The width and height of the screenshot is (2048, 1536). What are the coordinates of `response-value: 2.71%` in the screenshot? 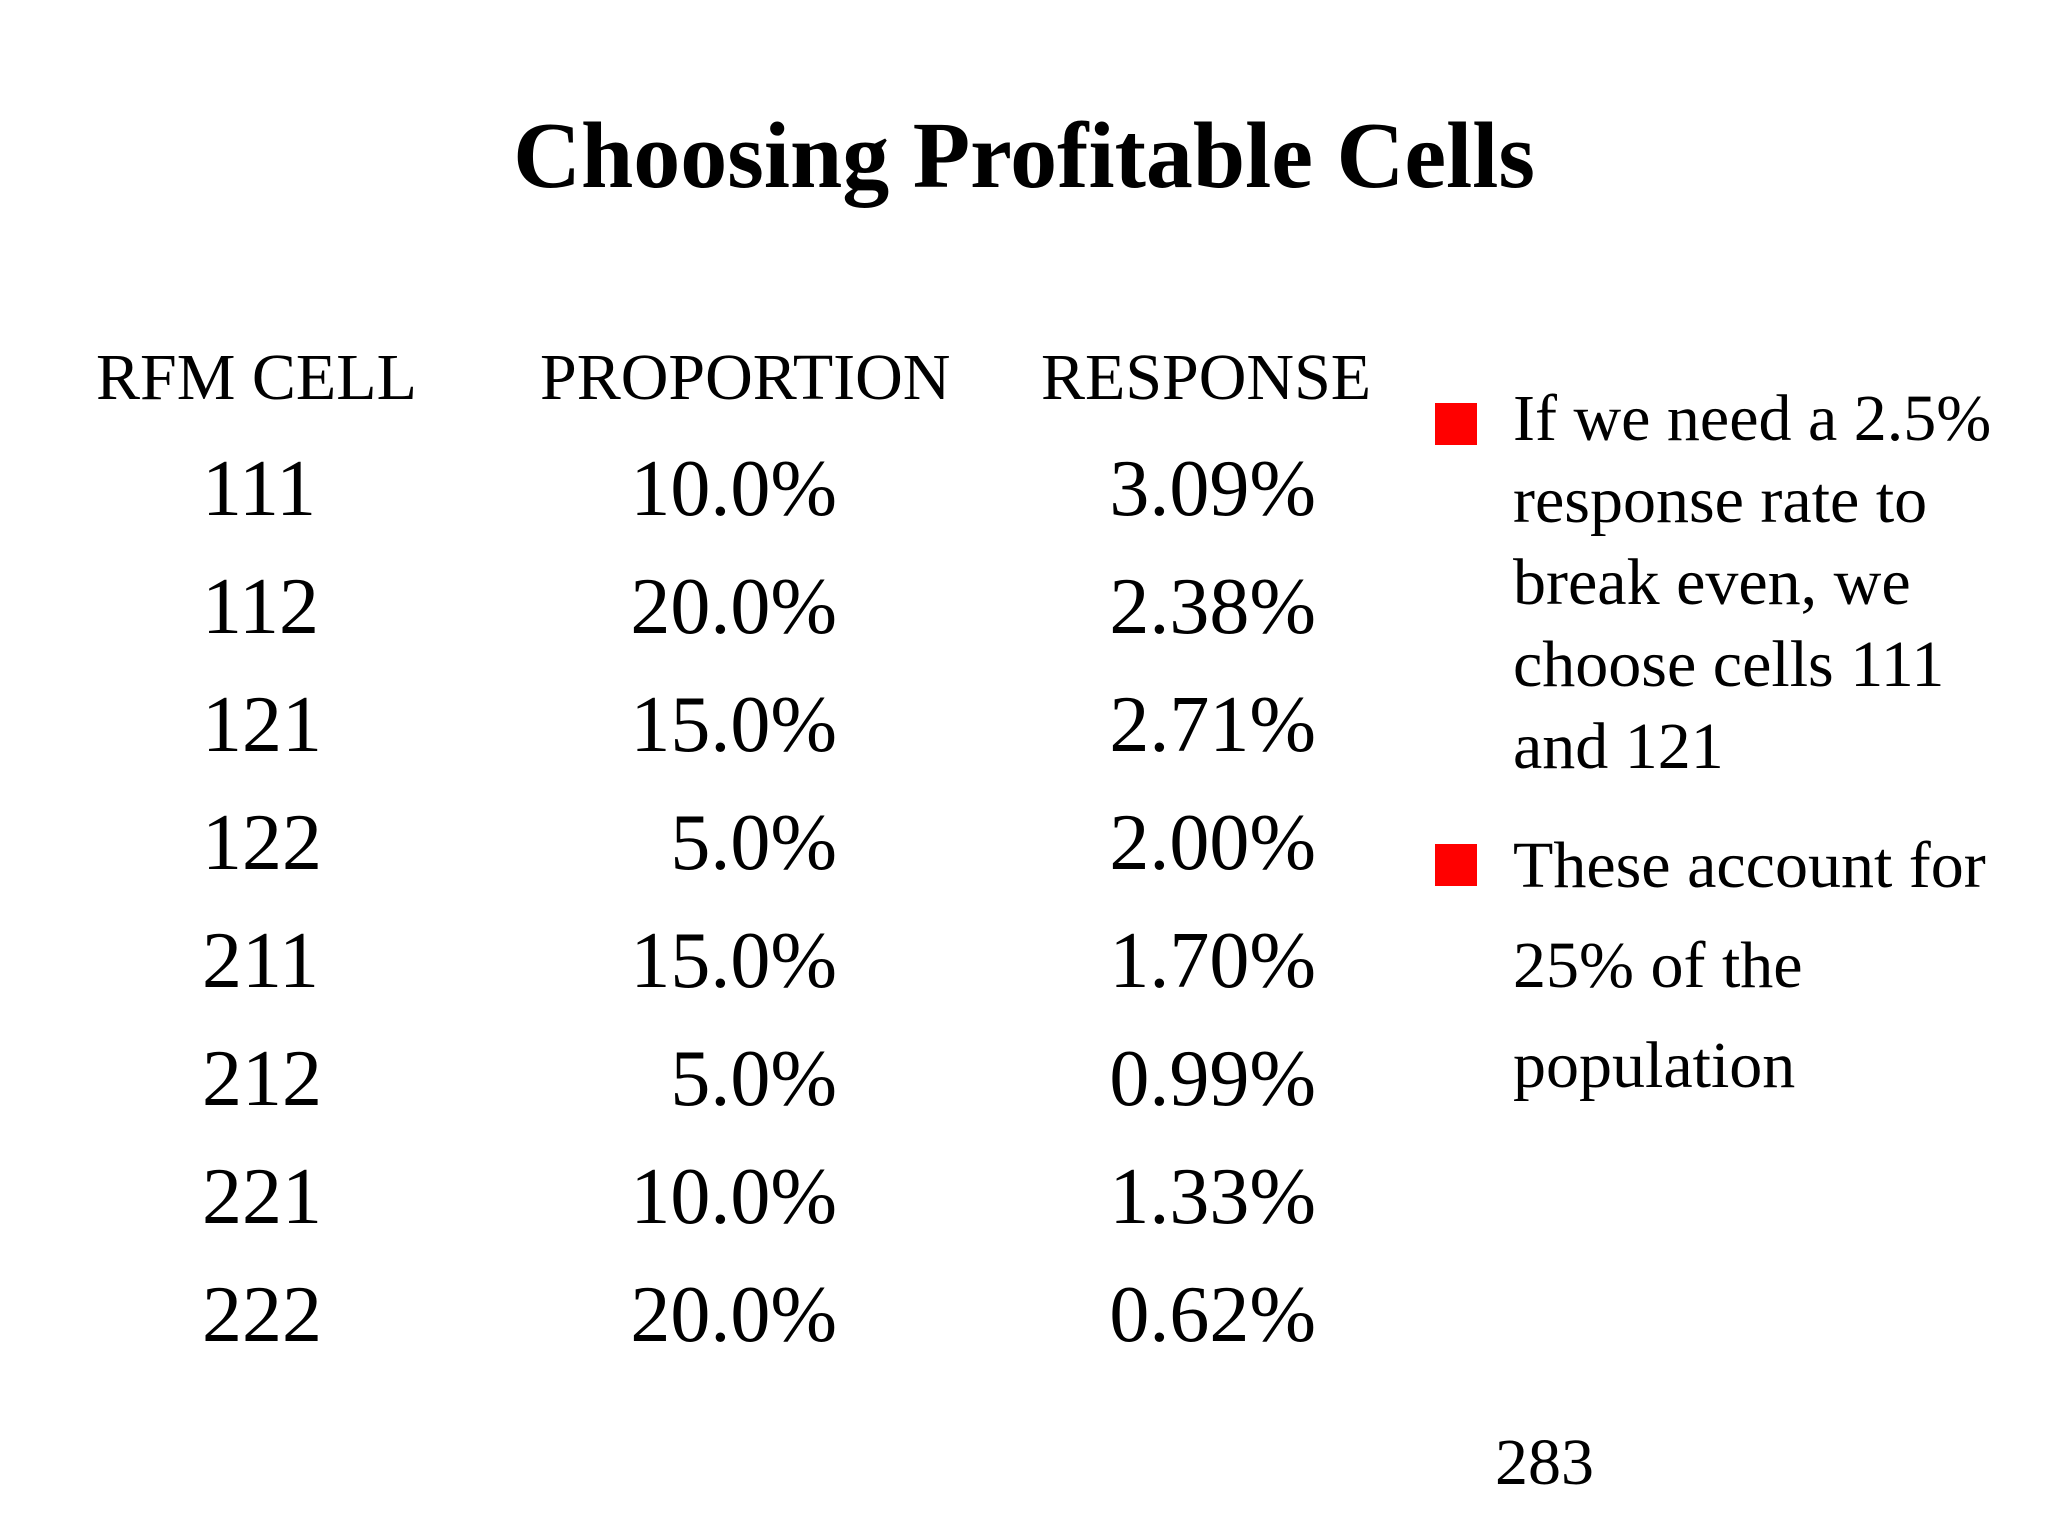 It's located at (1212, 725).